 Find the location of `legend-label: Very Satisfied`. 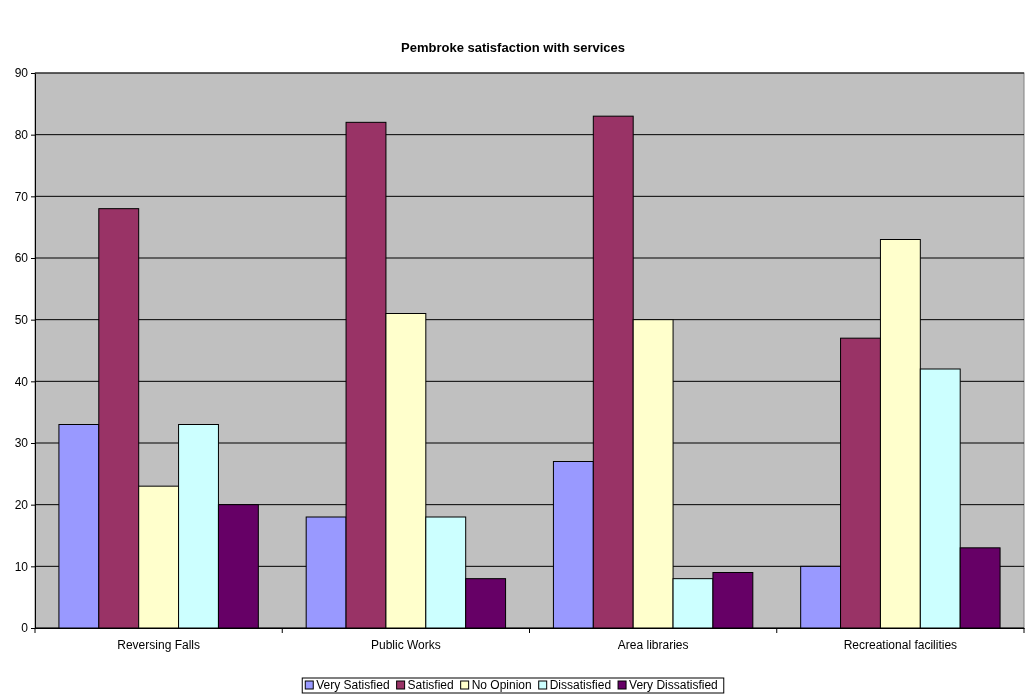

legend-label: Very Satisfied is located at coordinates (353, 685).